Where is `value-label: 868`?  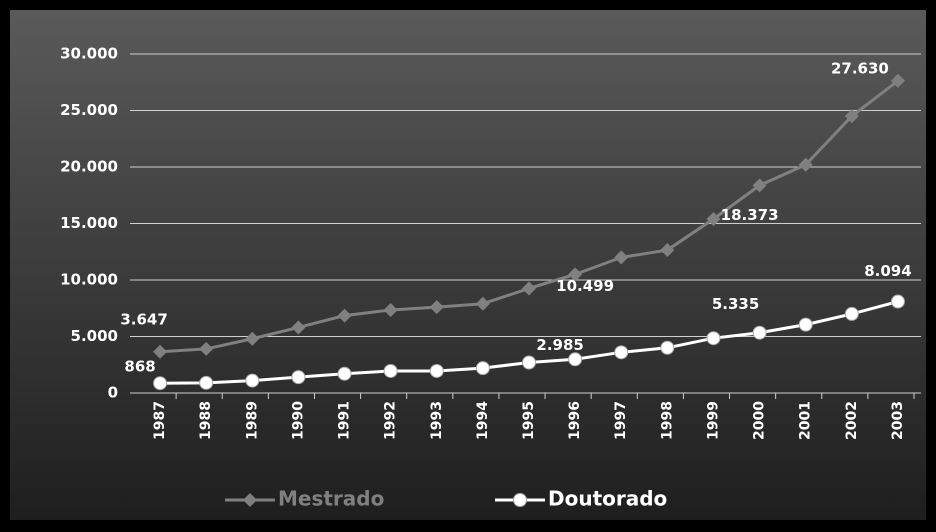 value-label: 868 is located at coordinates (139, 367).